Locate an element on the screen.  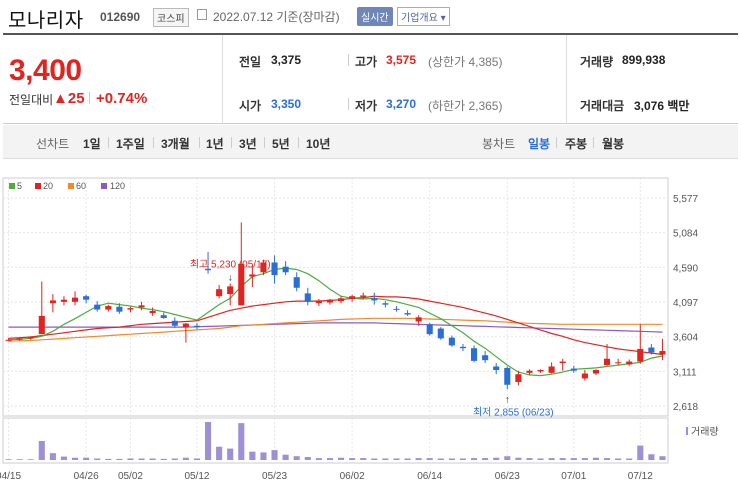
legend-swatch-ma20 is located at coordinates (38, 186).